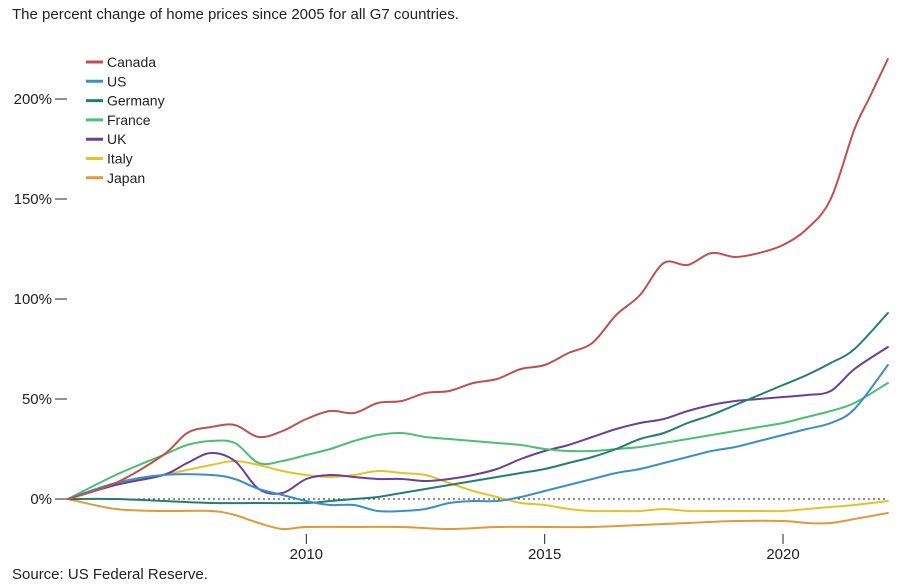  What do you see at coordinates (126, 178) in the screenshot?
I see `legend-label: Japan` at bounding box center [126, 178].